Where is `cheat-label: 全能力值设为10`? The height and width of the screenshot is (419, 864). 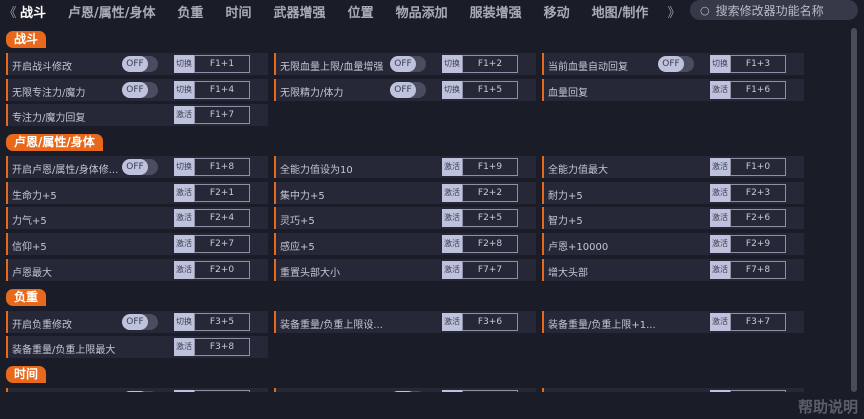
cheat-label: 全能力值设为10 is located at coordinates (316, 171).